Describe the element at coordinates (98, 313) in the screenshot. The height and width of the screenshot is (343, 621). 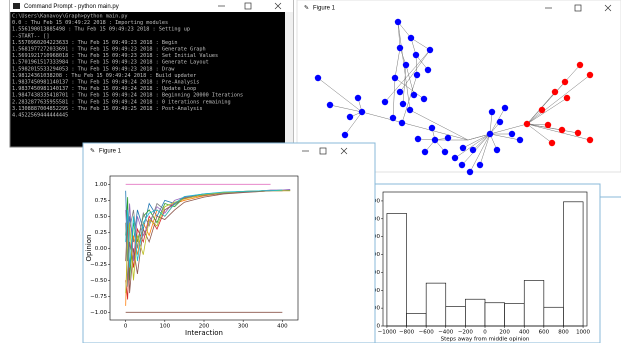
I see `y-tick-label: −1.00` at that location.